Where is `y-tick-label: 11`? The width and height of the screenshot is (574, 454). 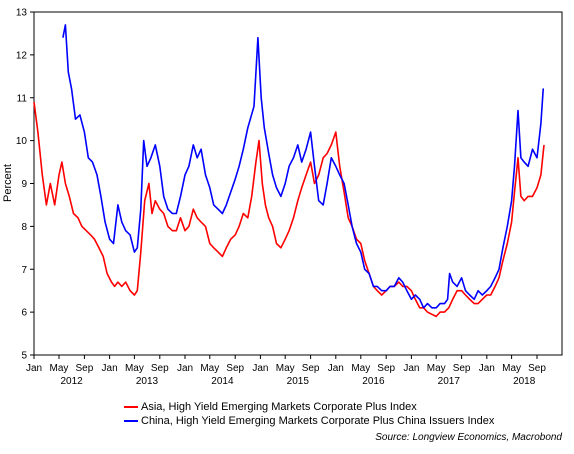 y-tick-label: 11 is located at coordinates (22, 98).